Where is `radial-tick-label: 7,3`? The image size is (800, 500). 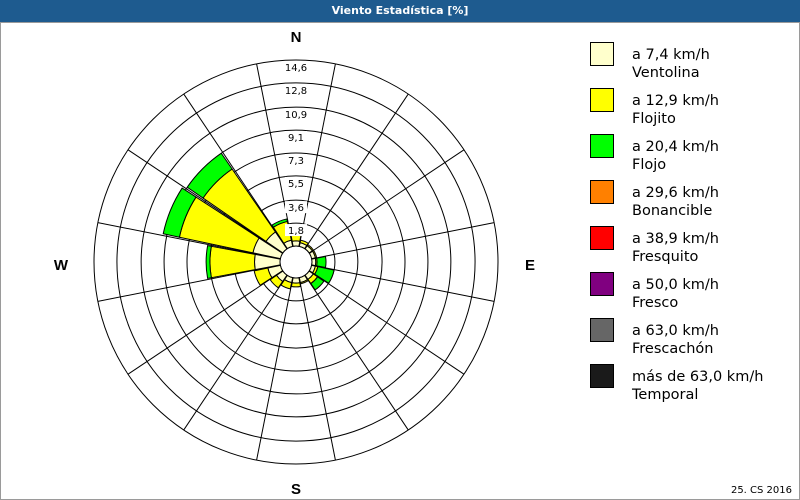
radial-tick-label: 7,3 is located at coordinates (296, 161).